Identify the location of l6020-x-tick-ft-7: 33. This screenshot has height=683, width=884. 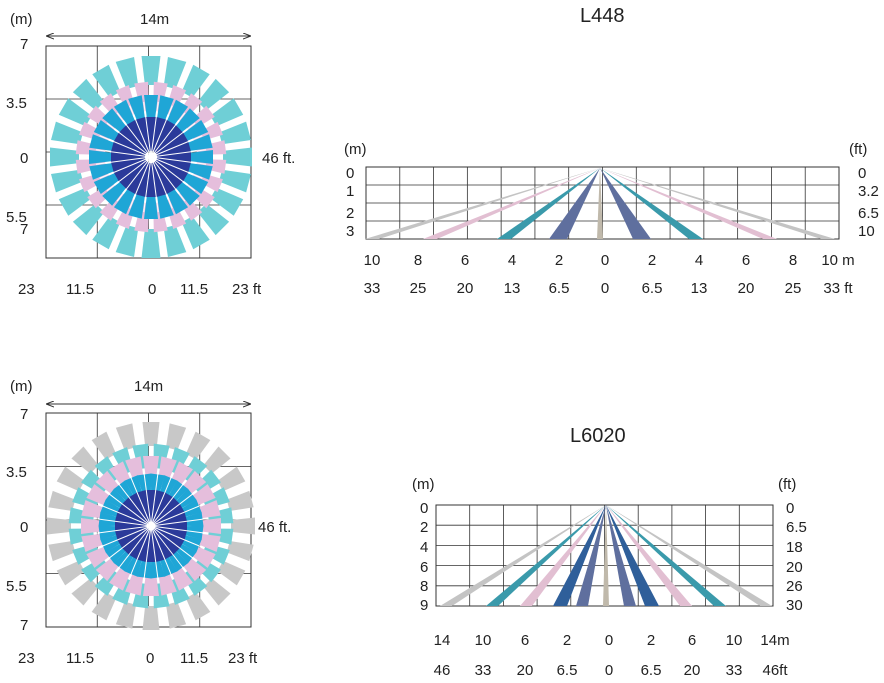
(734, 670).